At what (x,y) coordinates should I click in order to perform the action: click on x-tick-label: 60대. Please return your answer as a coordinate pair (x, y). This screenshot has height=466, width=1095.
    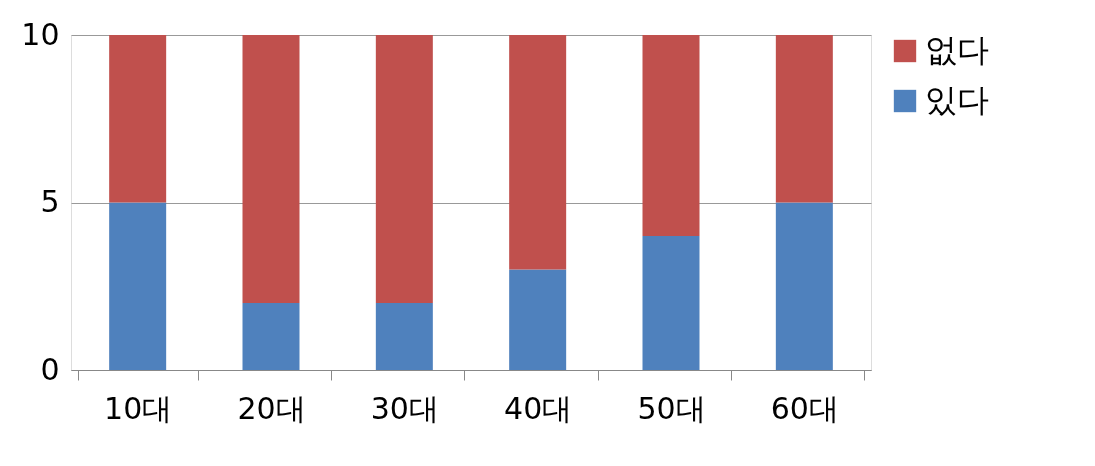
    Looking at the image, I should click on (804, 408).